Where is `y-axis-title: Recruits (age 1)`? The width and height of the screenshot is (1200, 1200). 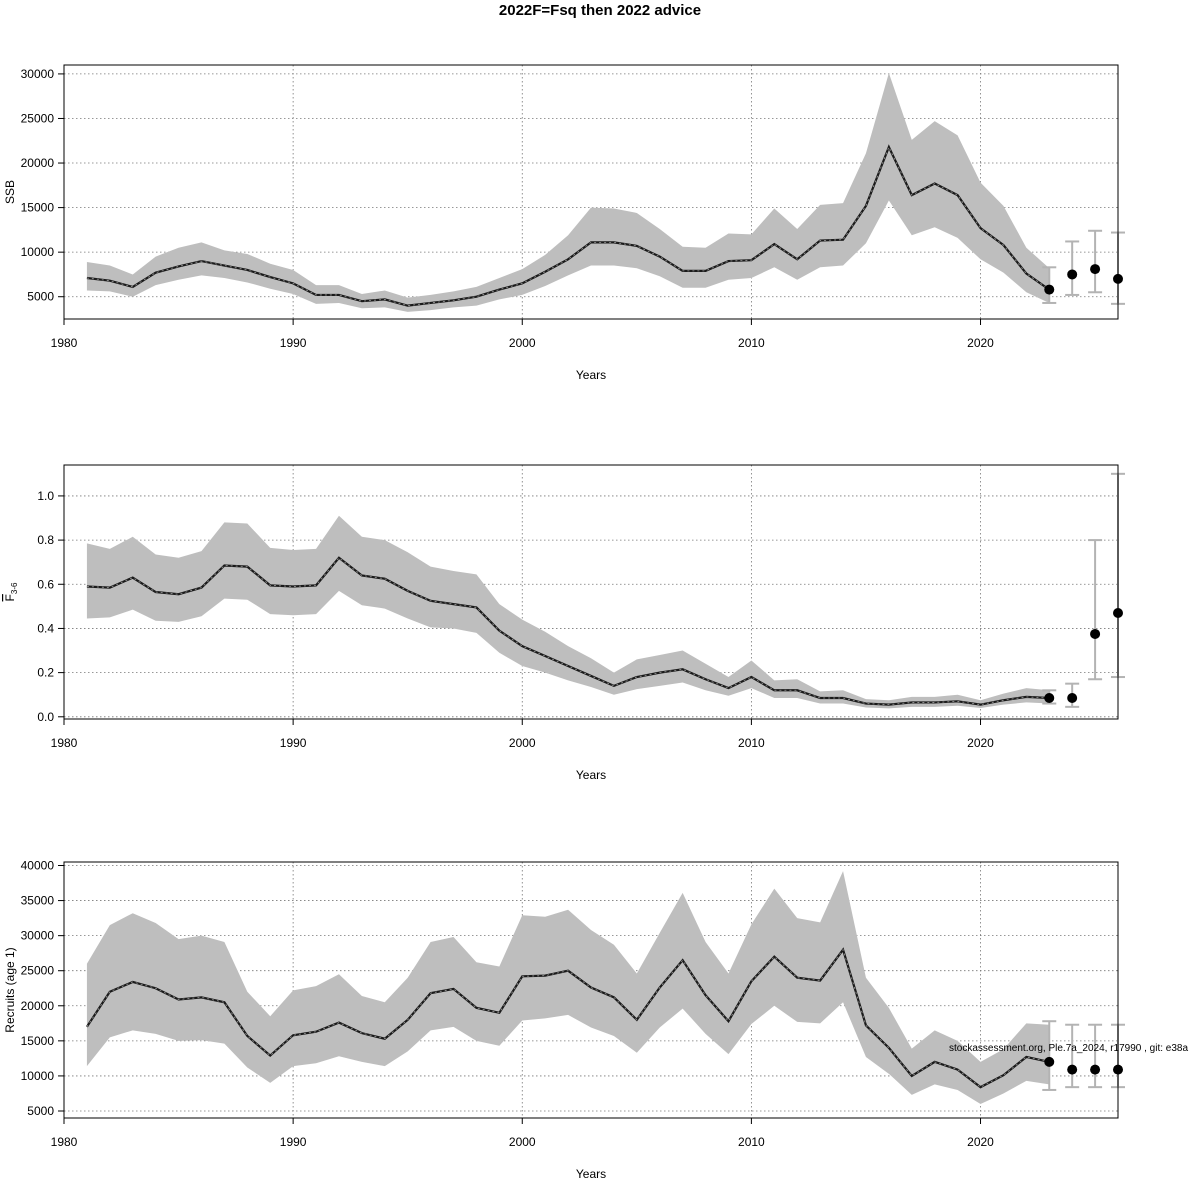
y-axis-title: Recruits (age 1) is located at coordinates (10, 989).